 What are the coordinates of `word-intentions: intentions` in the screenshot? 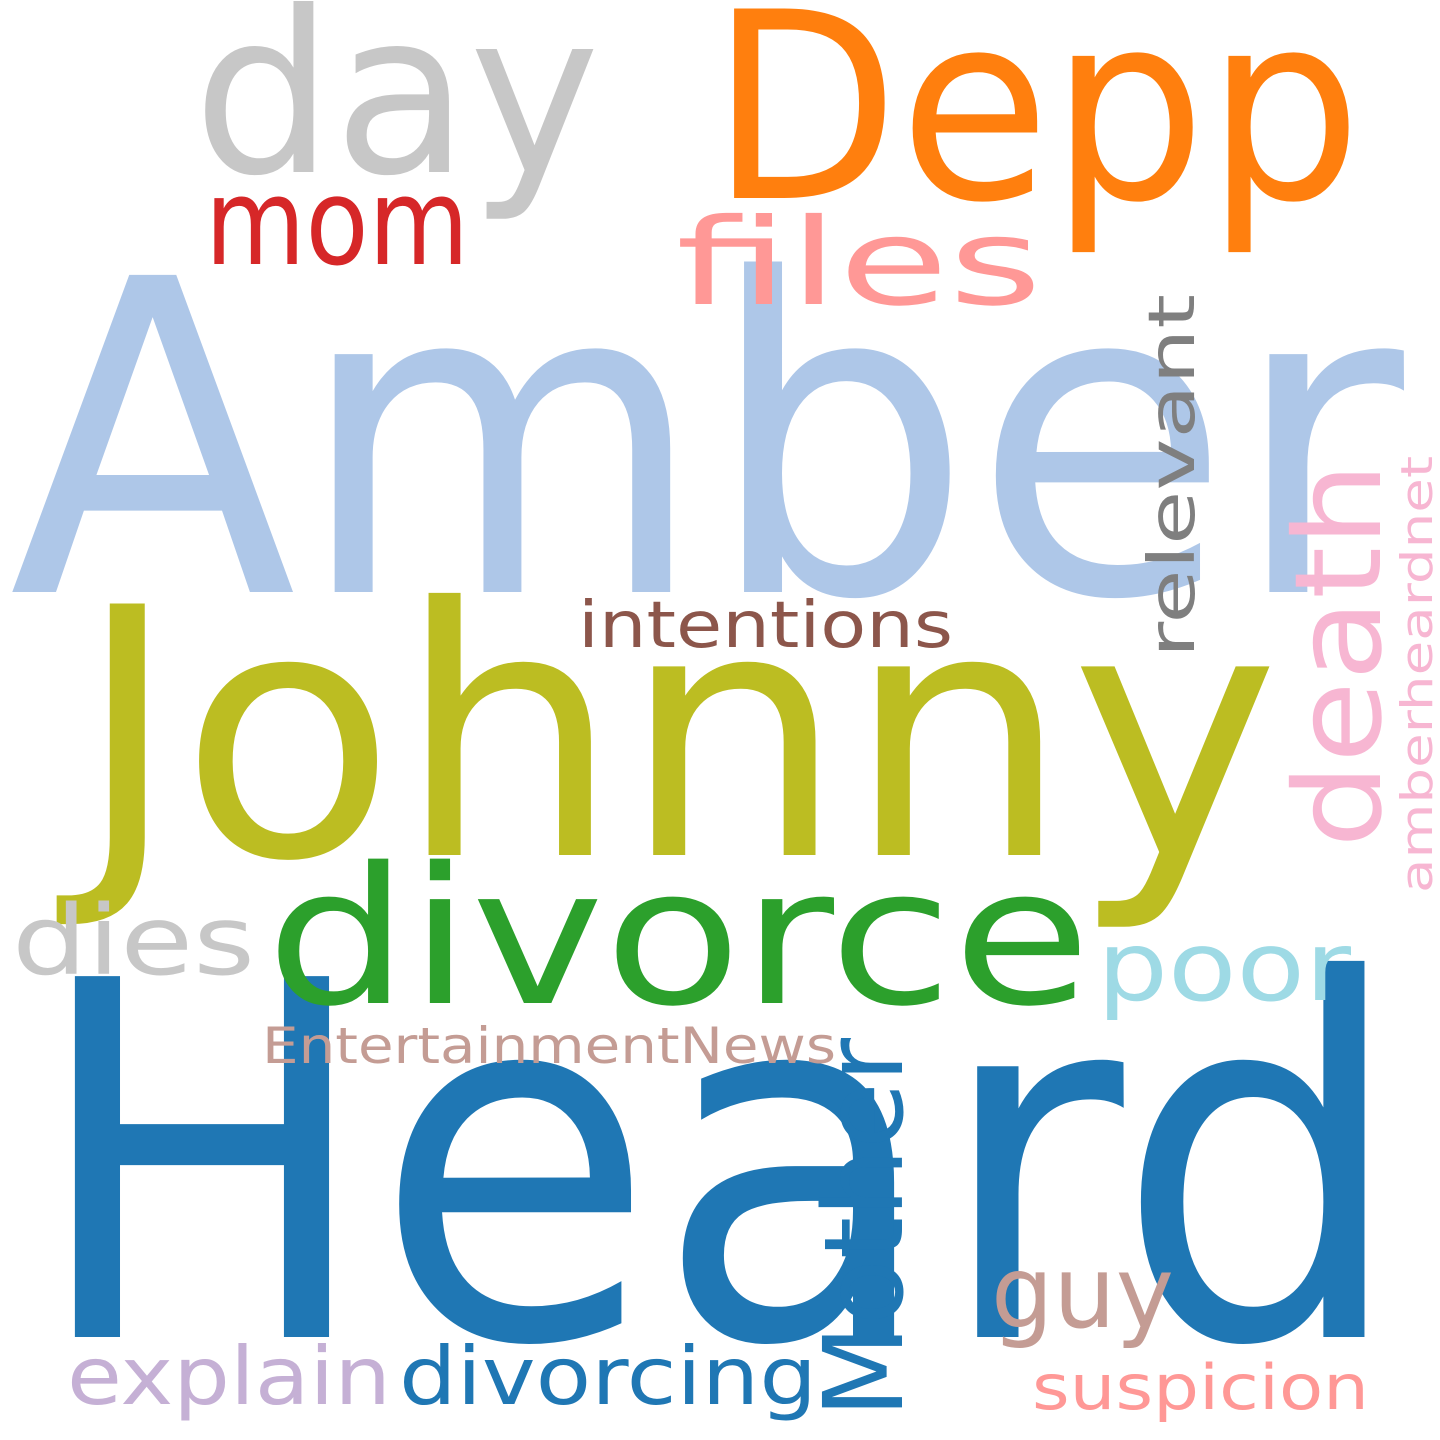 It's located at (765, 626).